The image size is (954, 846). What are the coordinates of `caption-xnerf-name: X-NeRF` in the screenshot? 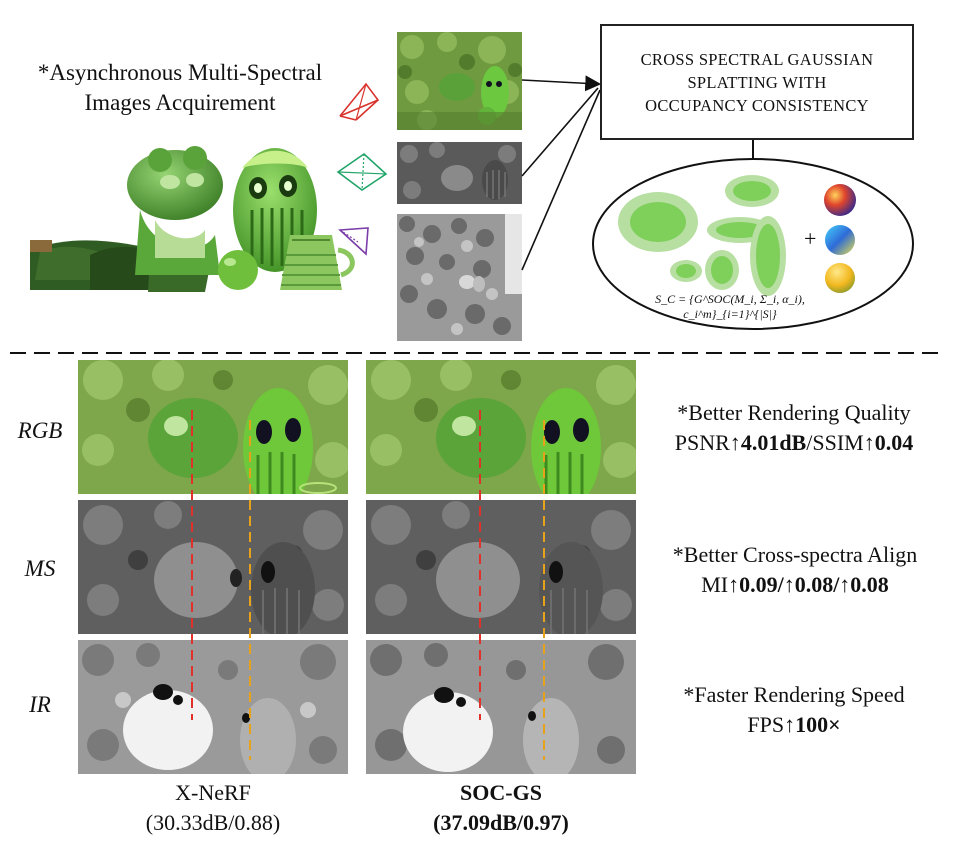 It's located at (213, 792).